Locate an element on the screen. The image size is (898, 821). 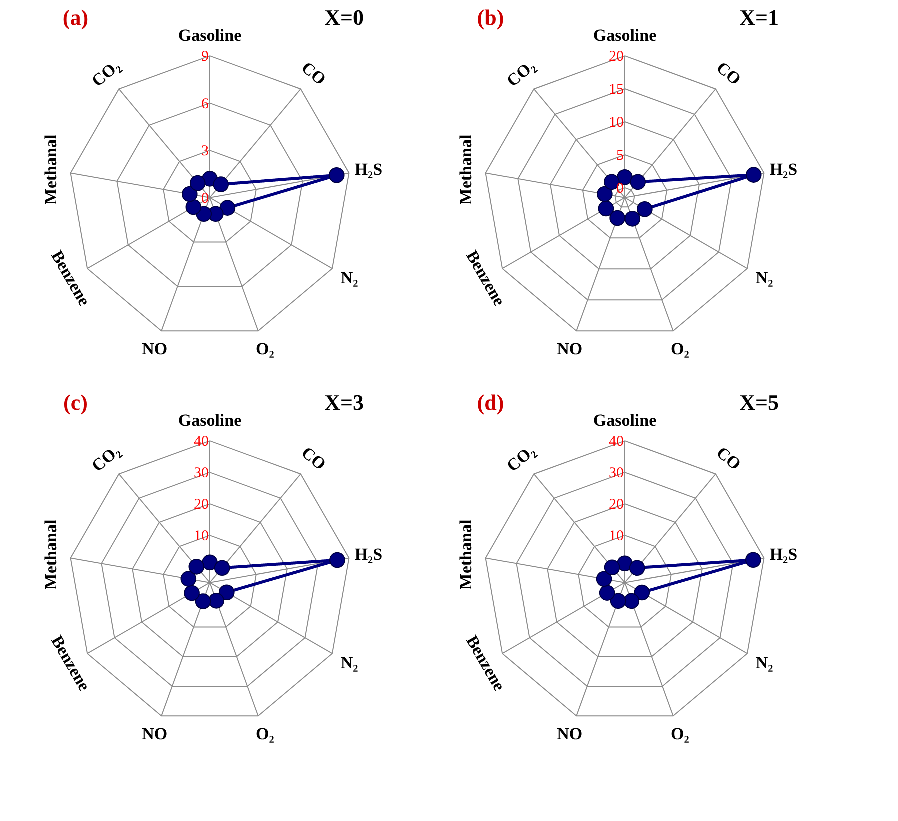
chart-subtitle: X=3 is located at coordinates (344, 402).